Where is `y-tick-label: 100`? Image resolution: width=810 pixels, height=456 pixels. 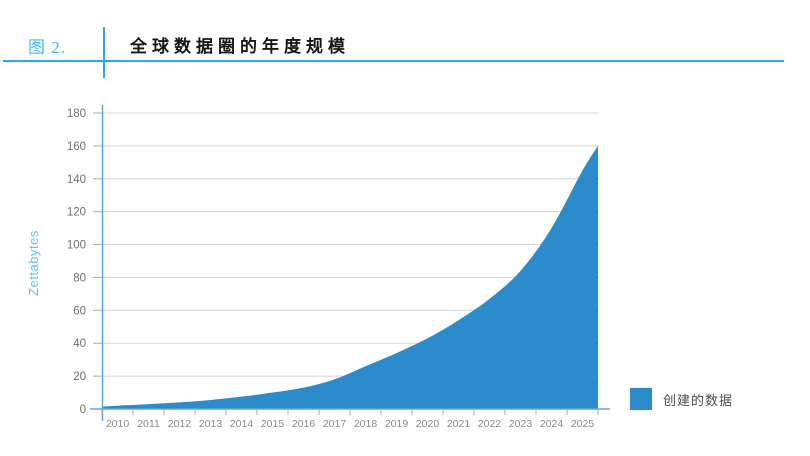 y-tick-label: 100 is located at coordinates (76, 246).